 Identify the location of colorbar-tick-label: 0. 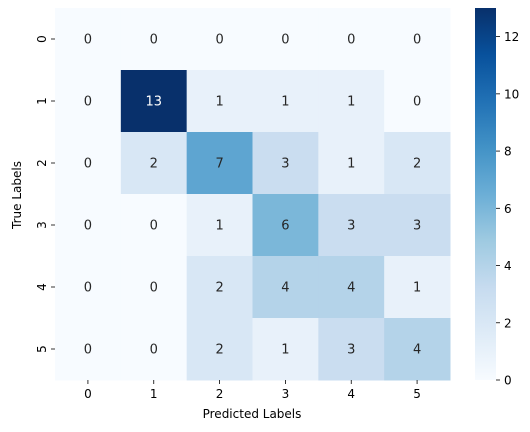
(508, 381).